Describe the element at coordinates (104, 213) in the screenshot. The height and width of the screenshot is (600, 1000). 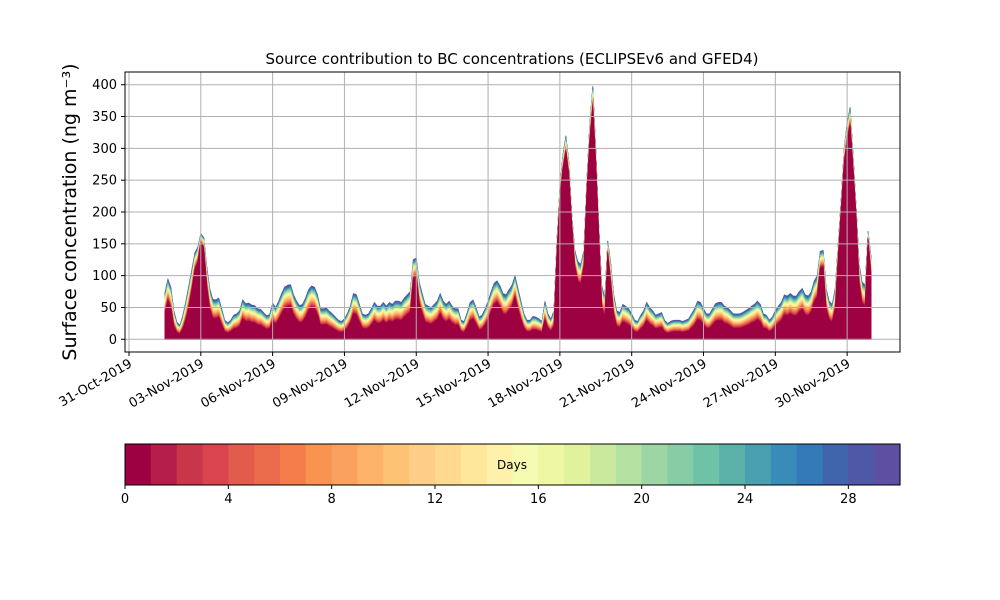
I see `y-tick-label: 200` at that location.